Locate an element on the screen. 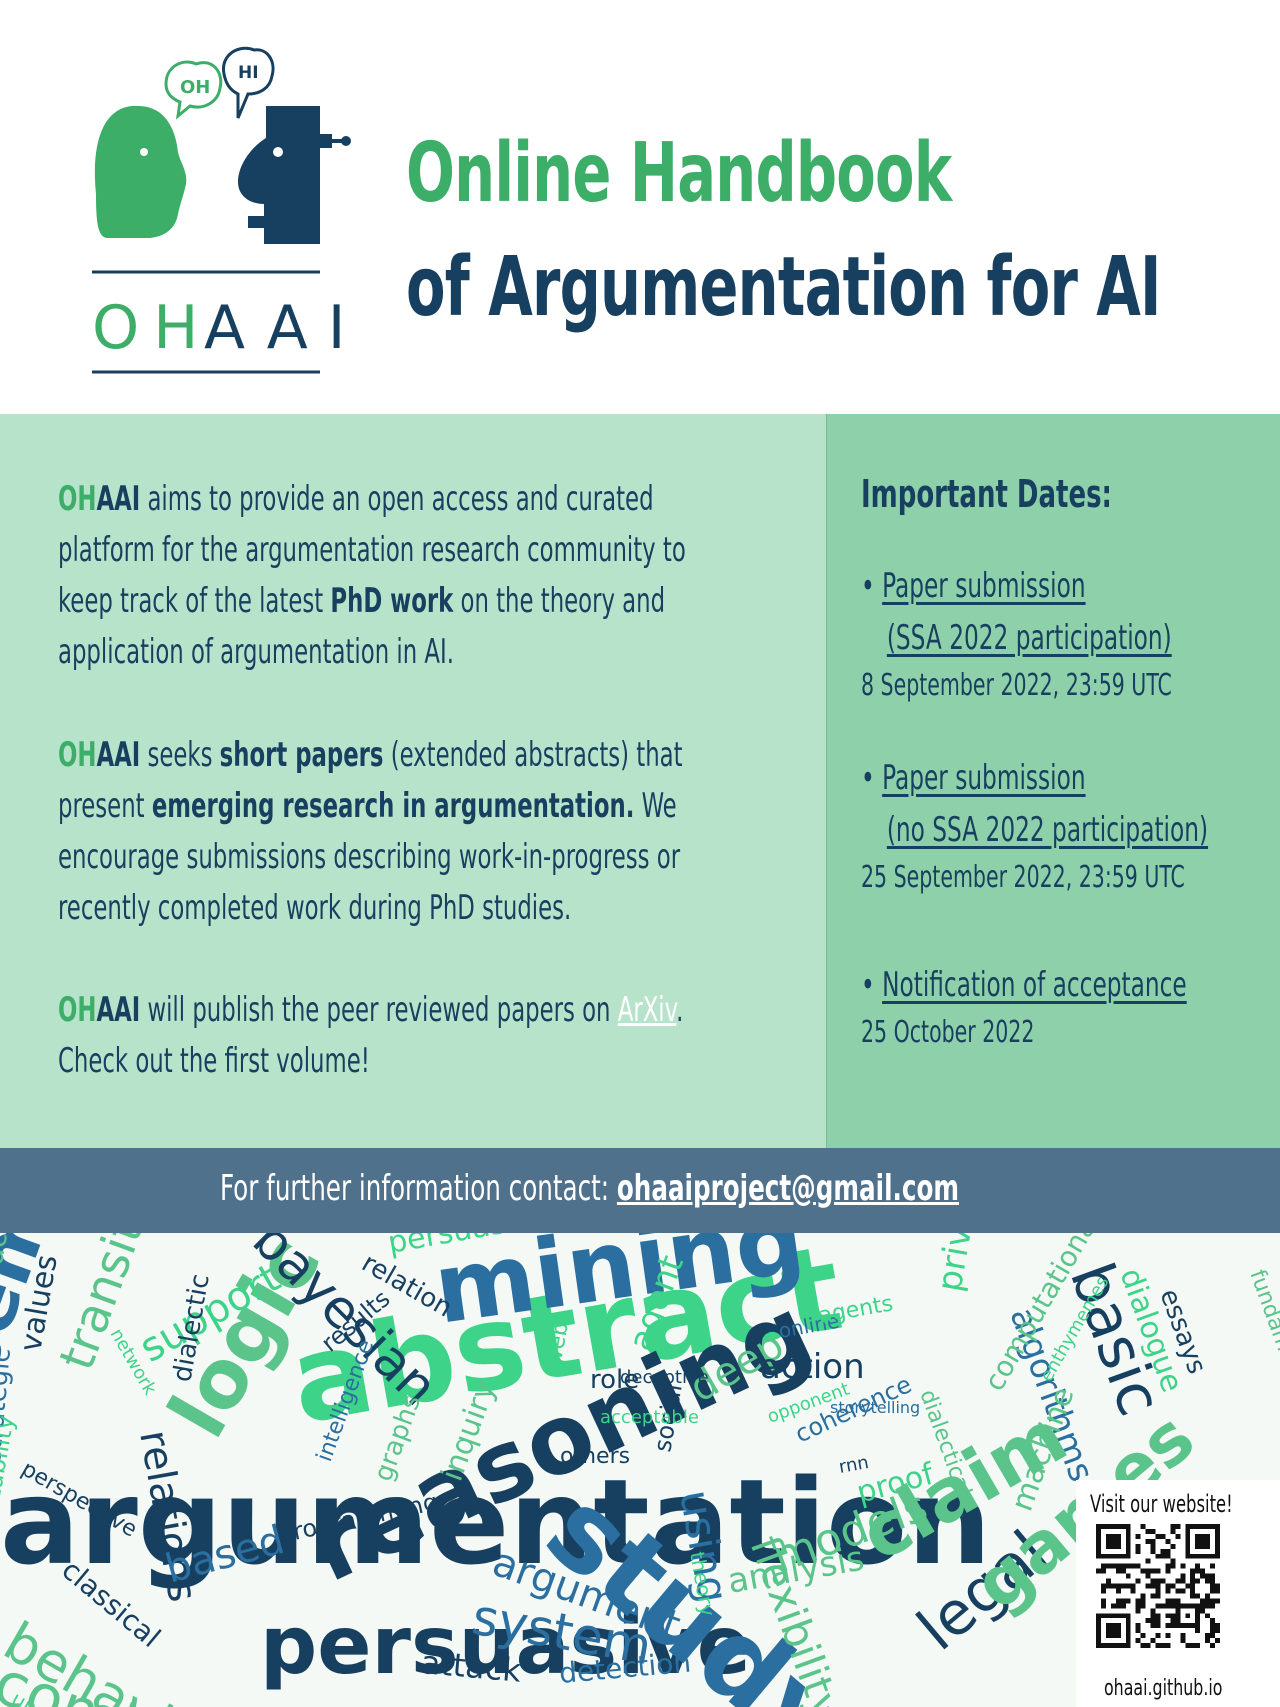 The height and width of the screenshot is (1707, 1280). word-cloud-word: rnn is located at coordinates (853, 1465).